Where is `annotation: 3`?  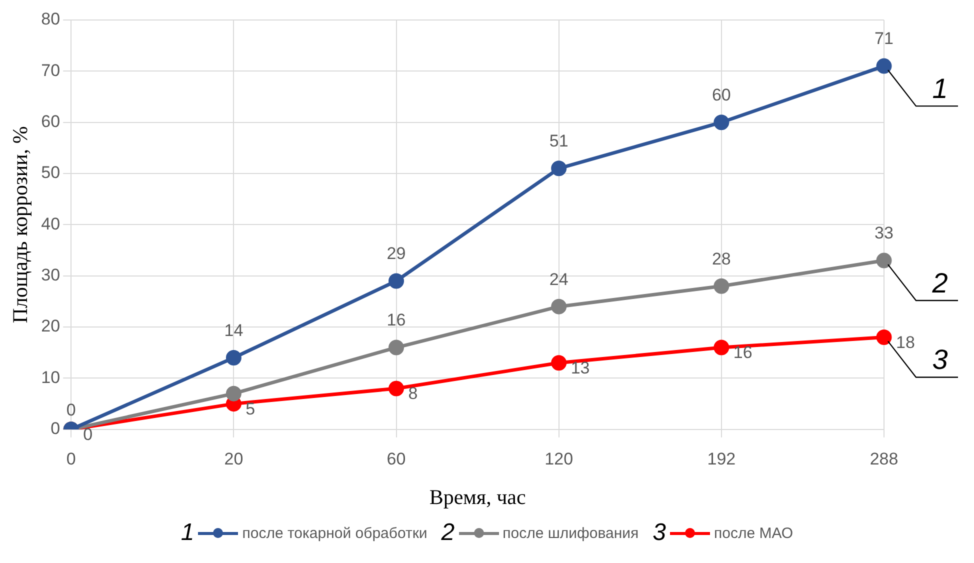
annotation: 3 is located at coordinates (940, 360).